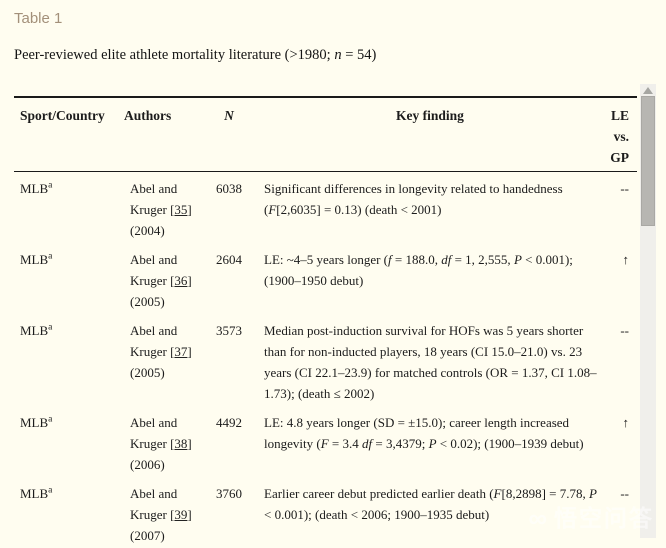  I want to click on subtitle-suffix: = 54), so click(359, 55).